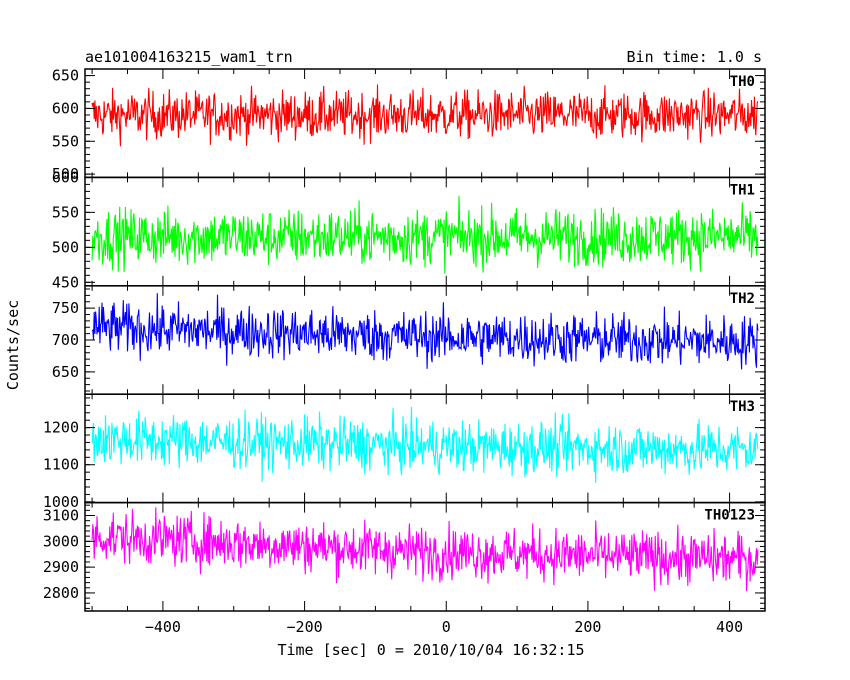 The image size is (850, 680). I want to click on y-tick-label: 1200, so click(61, 428).